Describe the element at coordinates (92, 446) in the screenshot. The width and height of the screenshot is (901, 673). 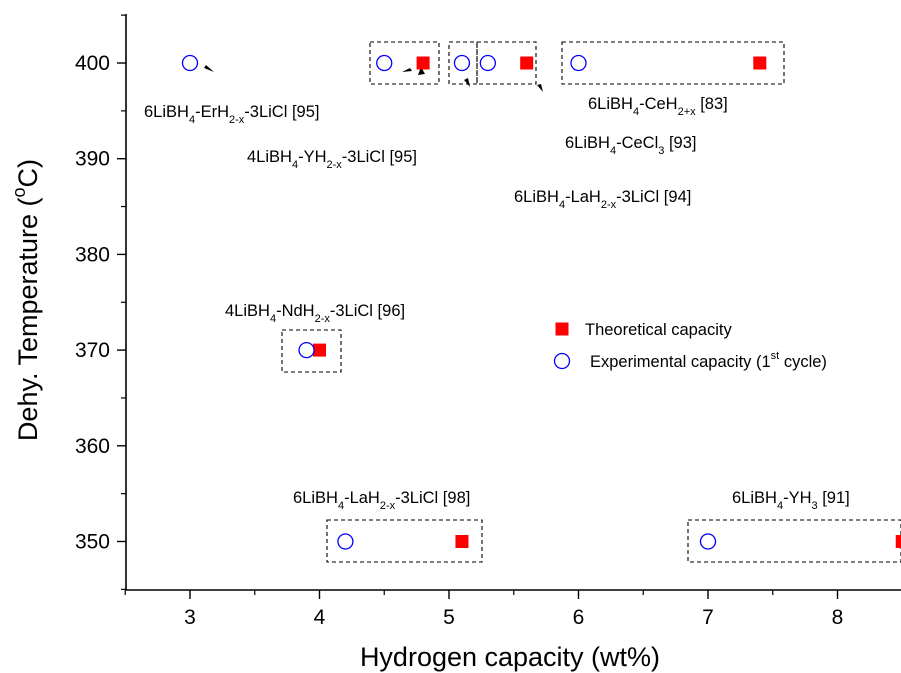
I see `y-tick-label: 360` at that location.